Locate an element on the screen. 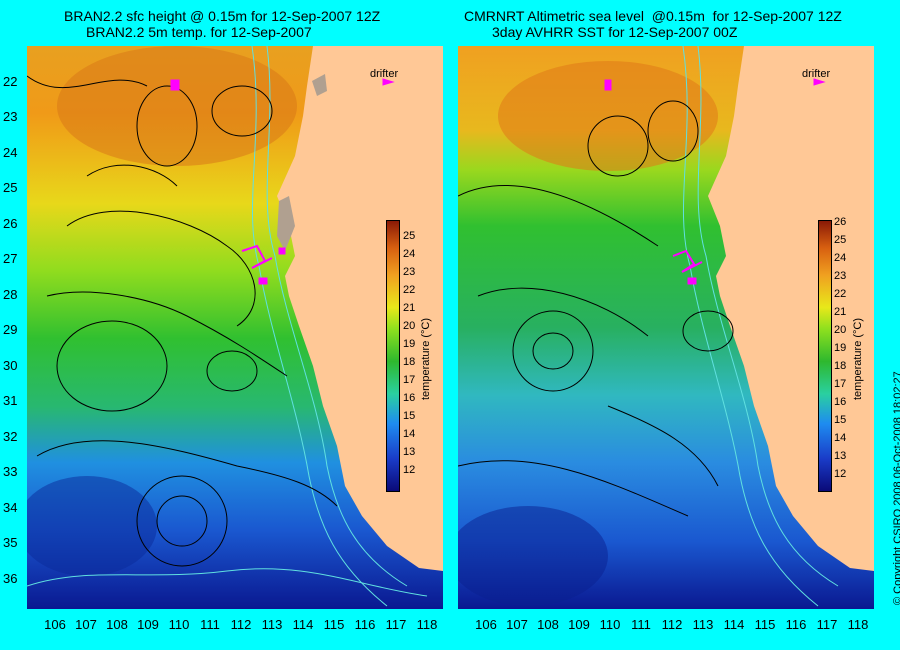  y-tick: 25 is located at coordinates (10, 187).